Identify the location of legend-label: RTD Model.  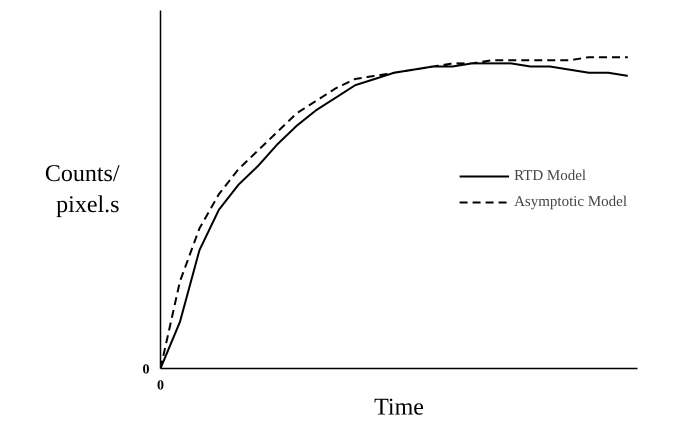
(550, 176).